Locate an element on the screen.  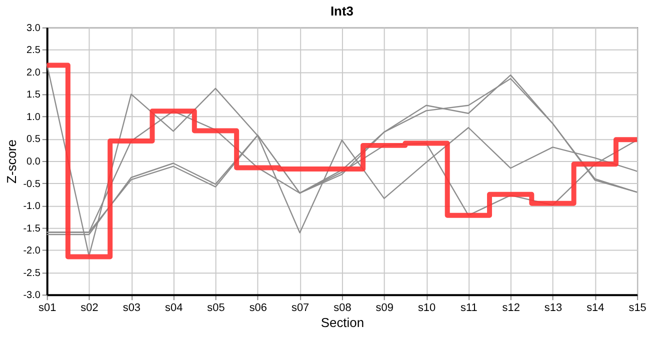
x-tick-label: s09 is located at coordinates (385, 308).